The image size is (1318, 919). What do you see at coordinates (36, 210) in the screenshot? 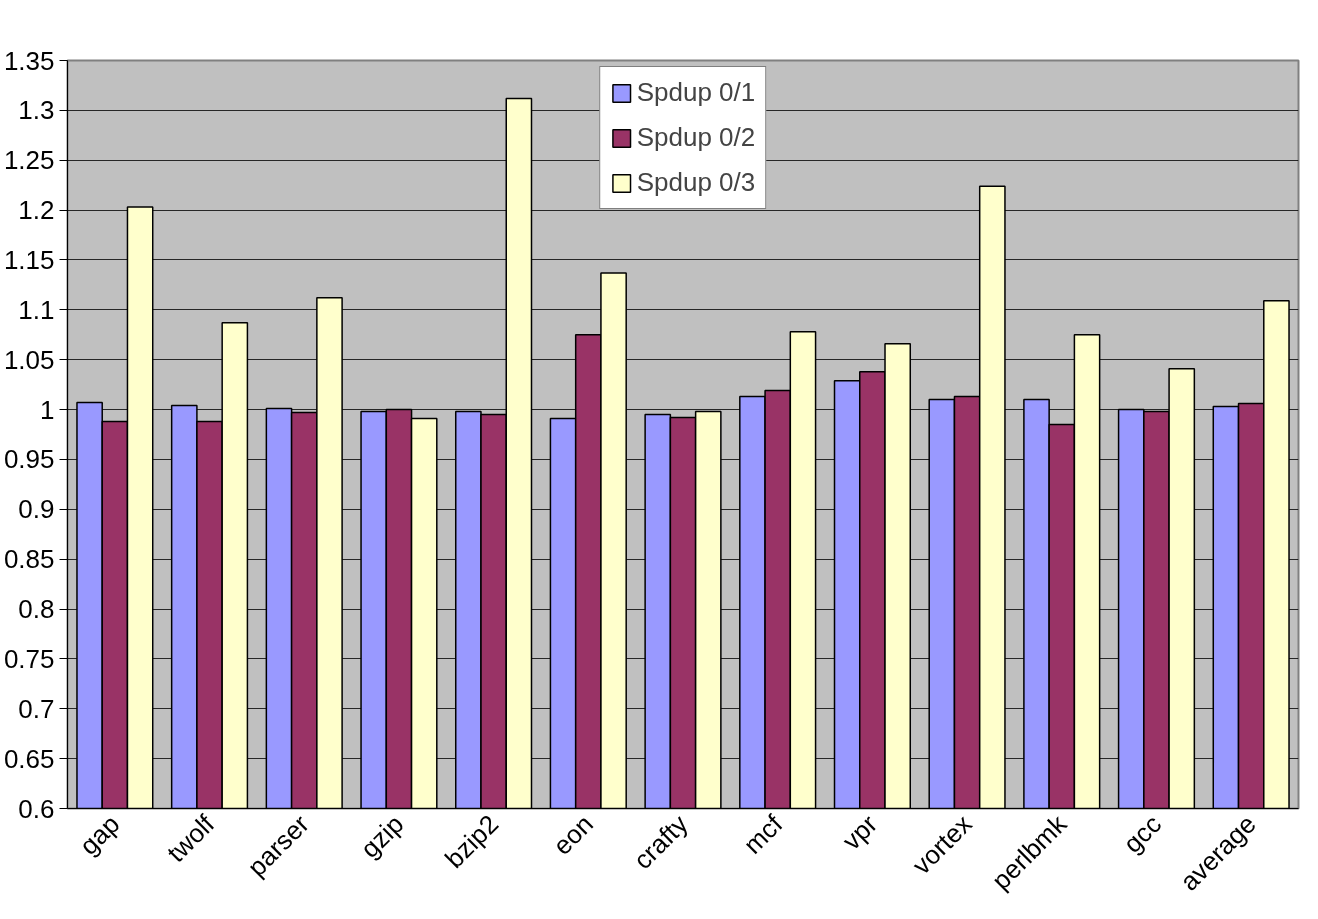
I see `y-tick-label: 1.2` at bounding box center [36, 210].